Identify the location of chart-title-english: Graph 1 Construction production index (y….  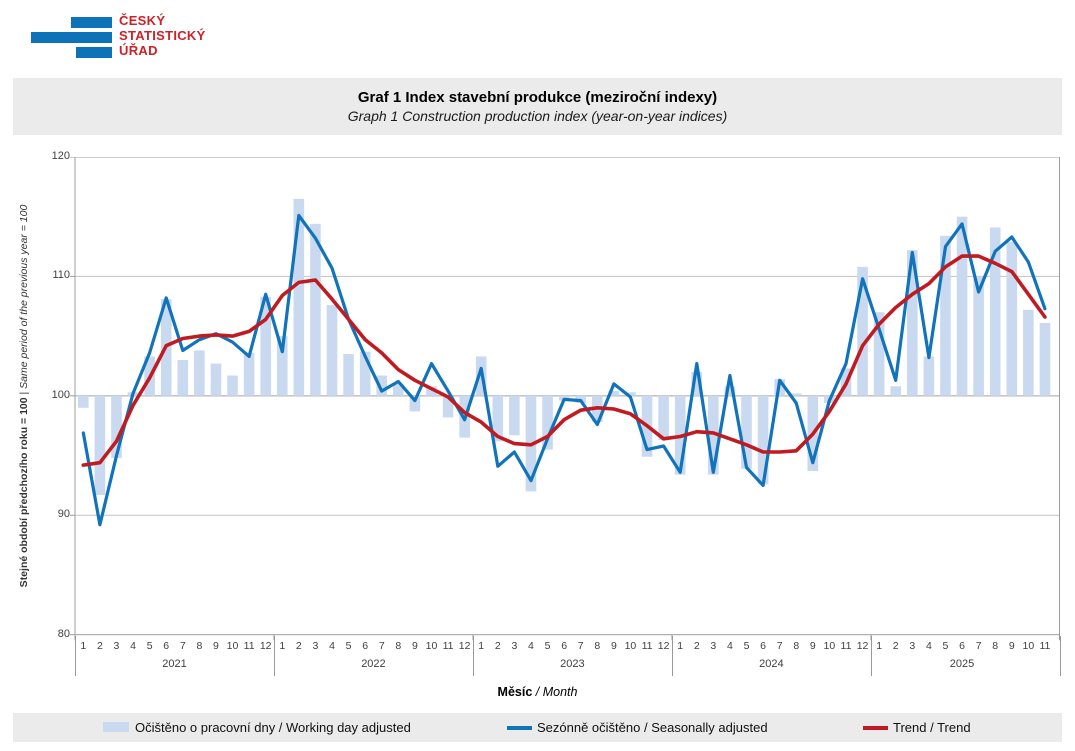
(537, 116).